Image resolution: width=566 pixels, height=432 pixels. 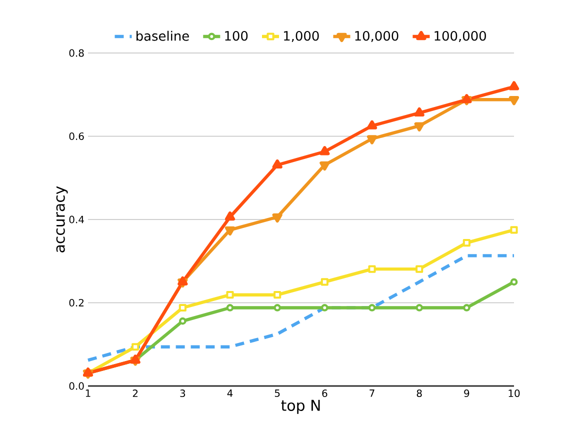 I want to click on y-tick-label: 0.0, so click(x=76, y=386).